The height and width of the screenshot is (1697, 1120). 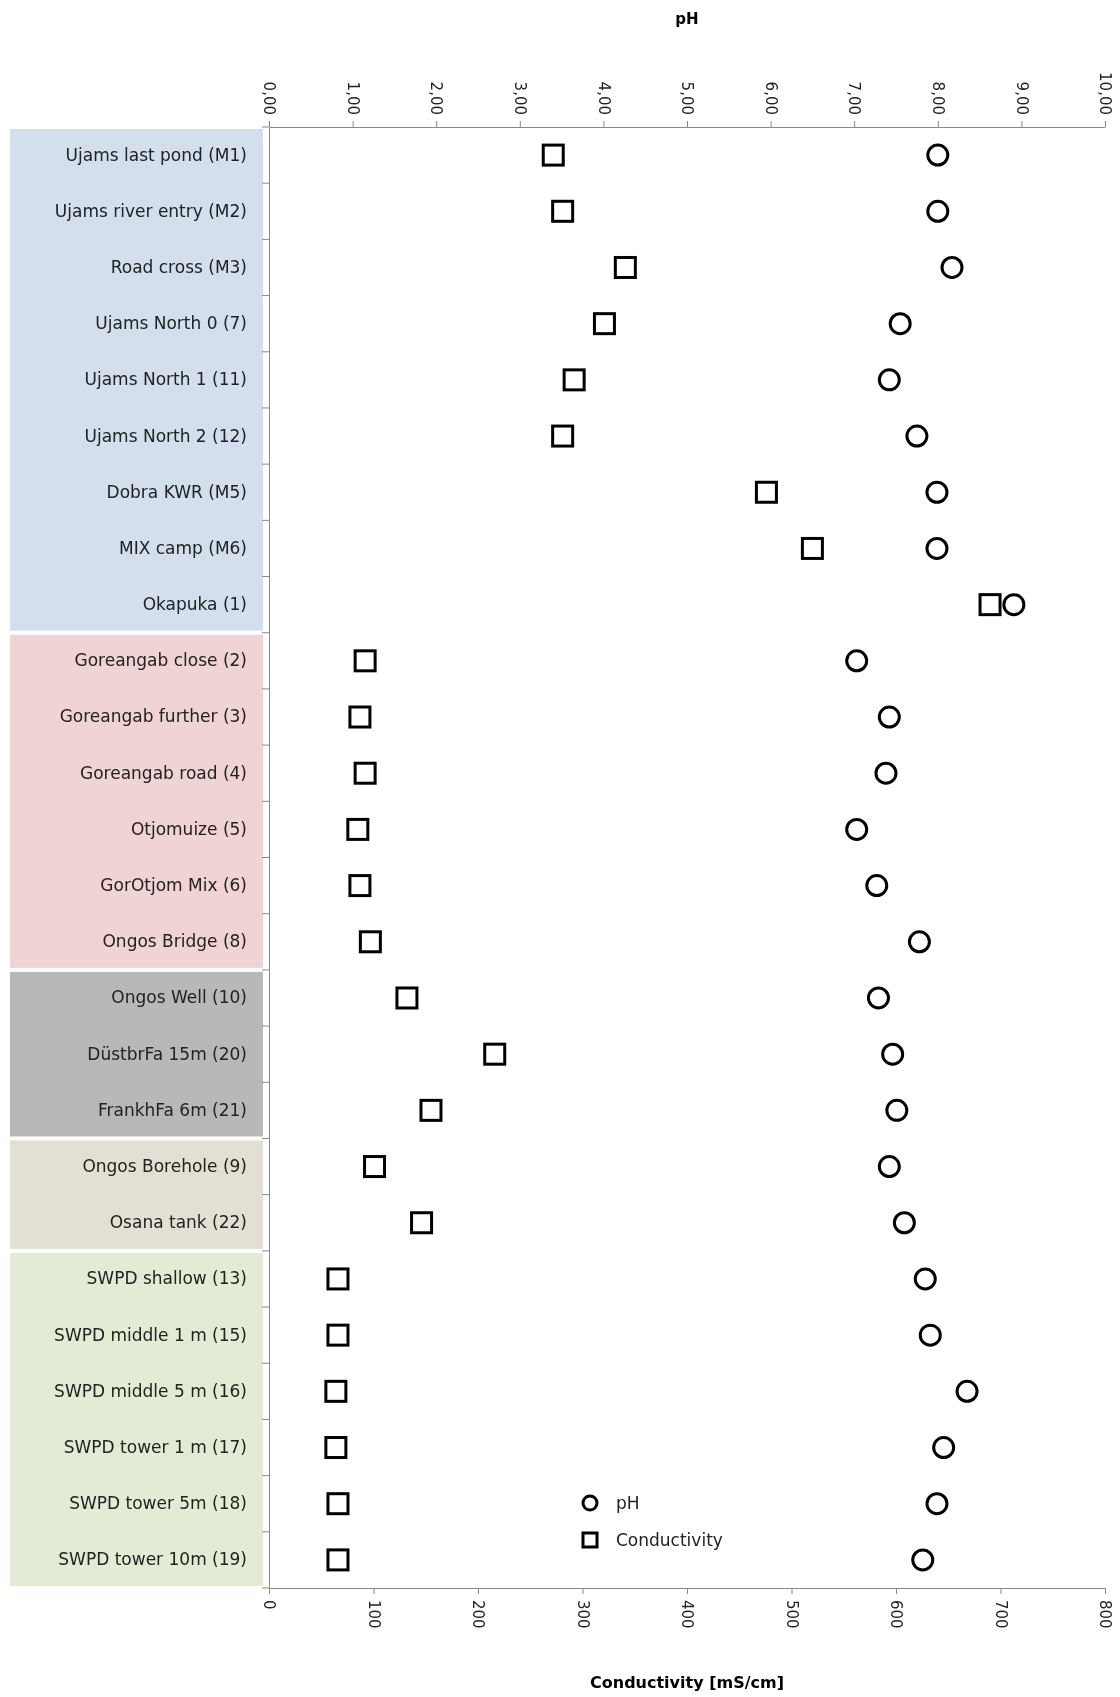 What do you see at coordinates (174, 941) in the screenshot?
I see `y-tick-label: Ongos Bridge (8)` at bounding box center [174, 941].